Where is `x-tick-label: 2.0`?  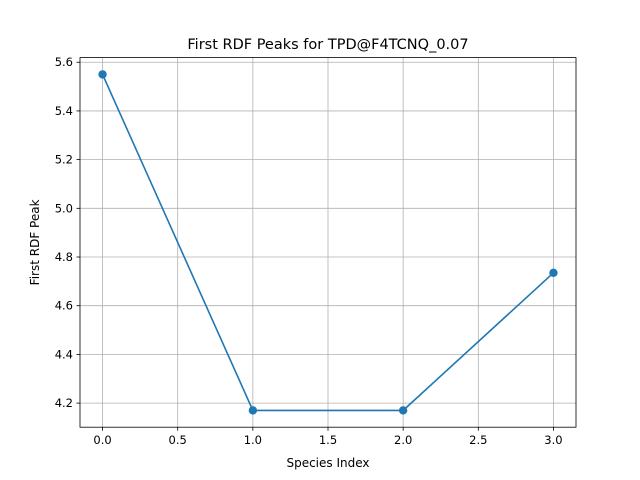
x-tick-label: 2.0 is located at coordinates (403, 440).